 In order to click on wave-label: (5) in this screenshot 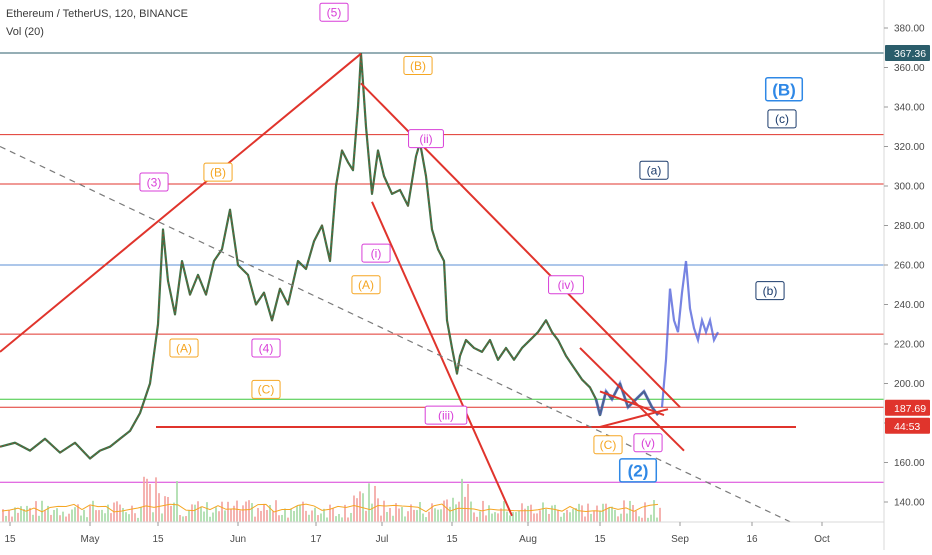, I will do `click(334, 13)`.